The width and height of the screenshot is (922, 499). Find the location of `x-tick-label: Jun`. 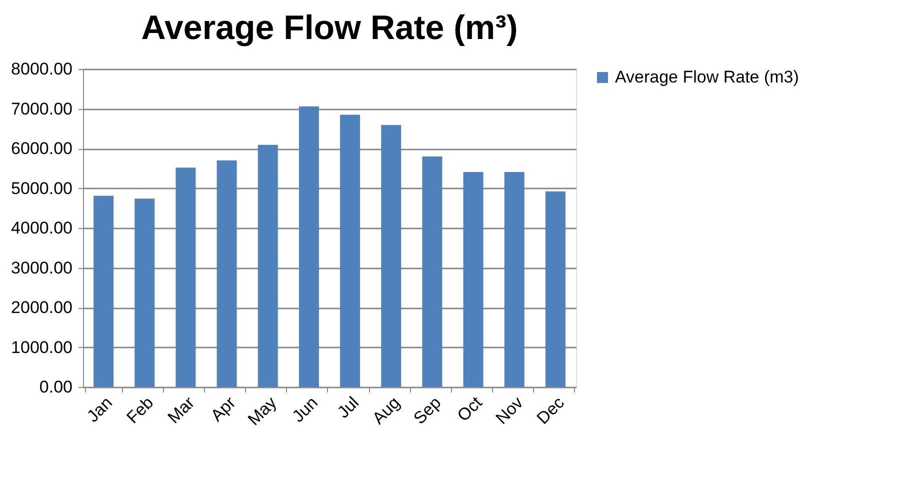

x-tick-label: Jun is located at coordinates (305, 409).